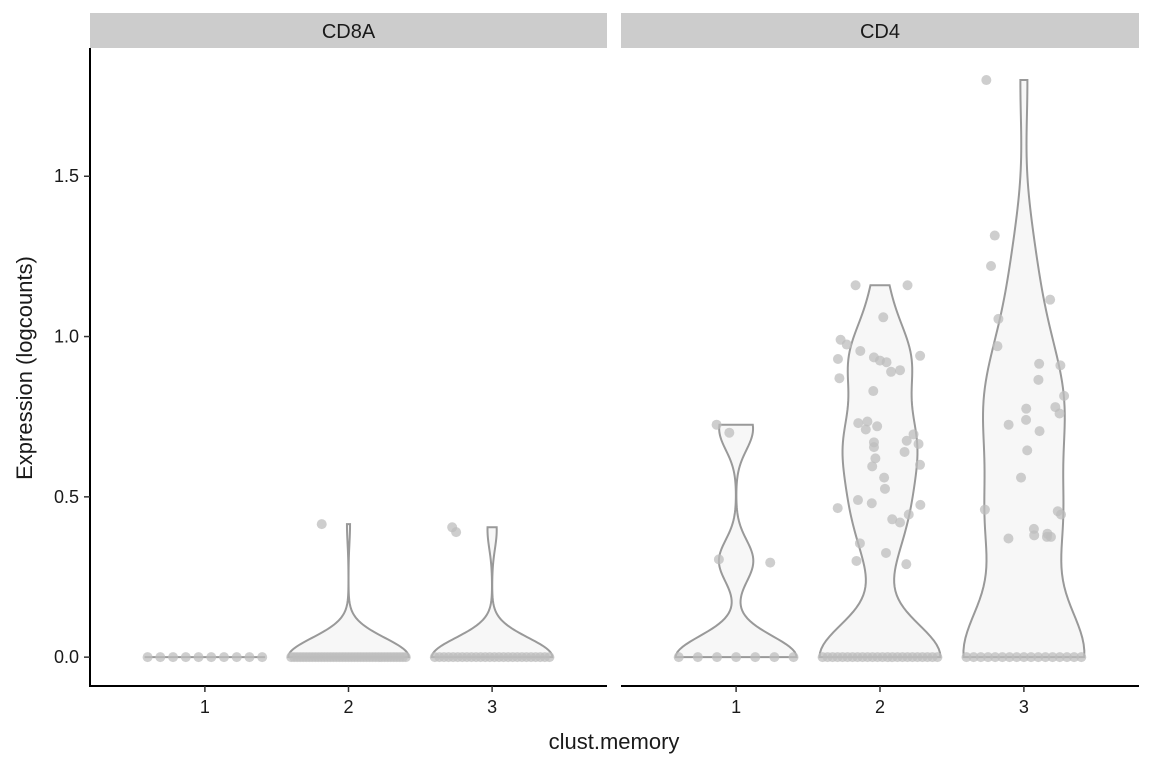 The width and height of the screenshot is (1152, 768). What do you see at coordinates (66, 497) in the screenshot?
I see `y-tick-label: 0.5` at bounding box center [66, 497].